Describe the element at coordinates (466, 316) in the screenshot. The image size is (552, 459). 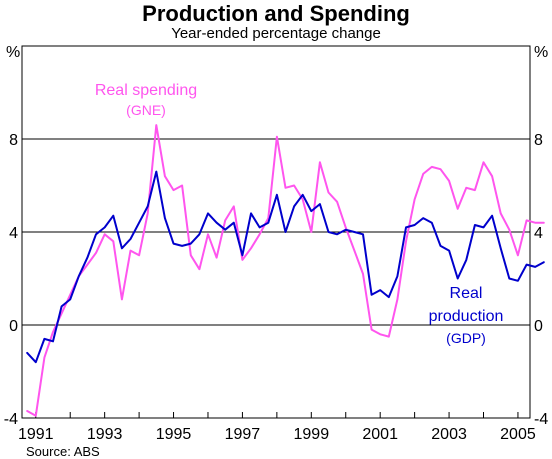
I see `series-label-gdp-line2: production` at that location.